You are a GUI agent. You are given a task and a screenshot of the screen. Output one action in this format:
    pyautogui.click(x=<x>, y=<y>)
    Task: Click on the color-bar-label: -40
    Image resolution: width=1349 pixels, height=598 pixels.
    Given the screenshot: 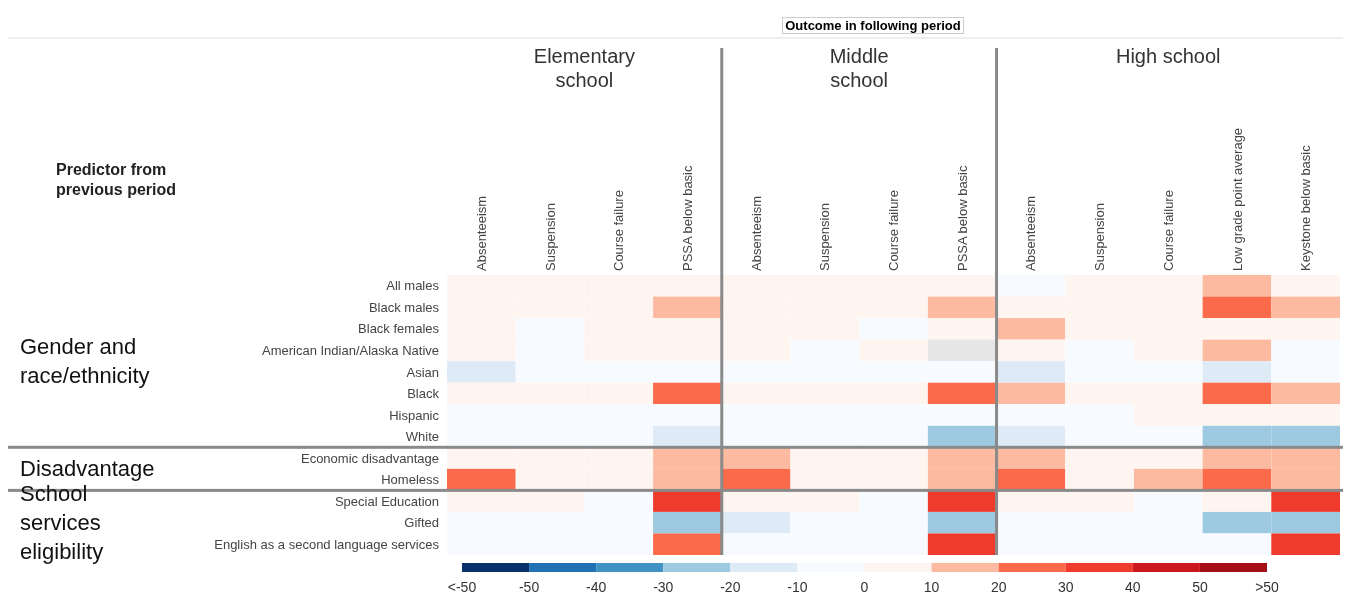 What is the action you would take?
    pyautogui.click(x=596, y=587)
    